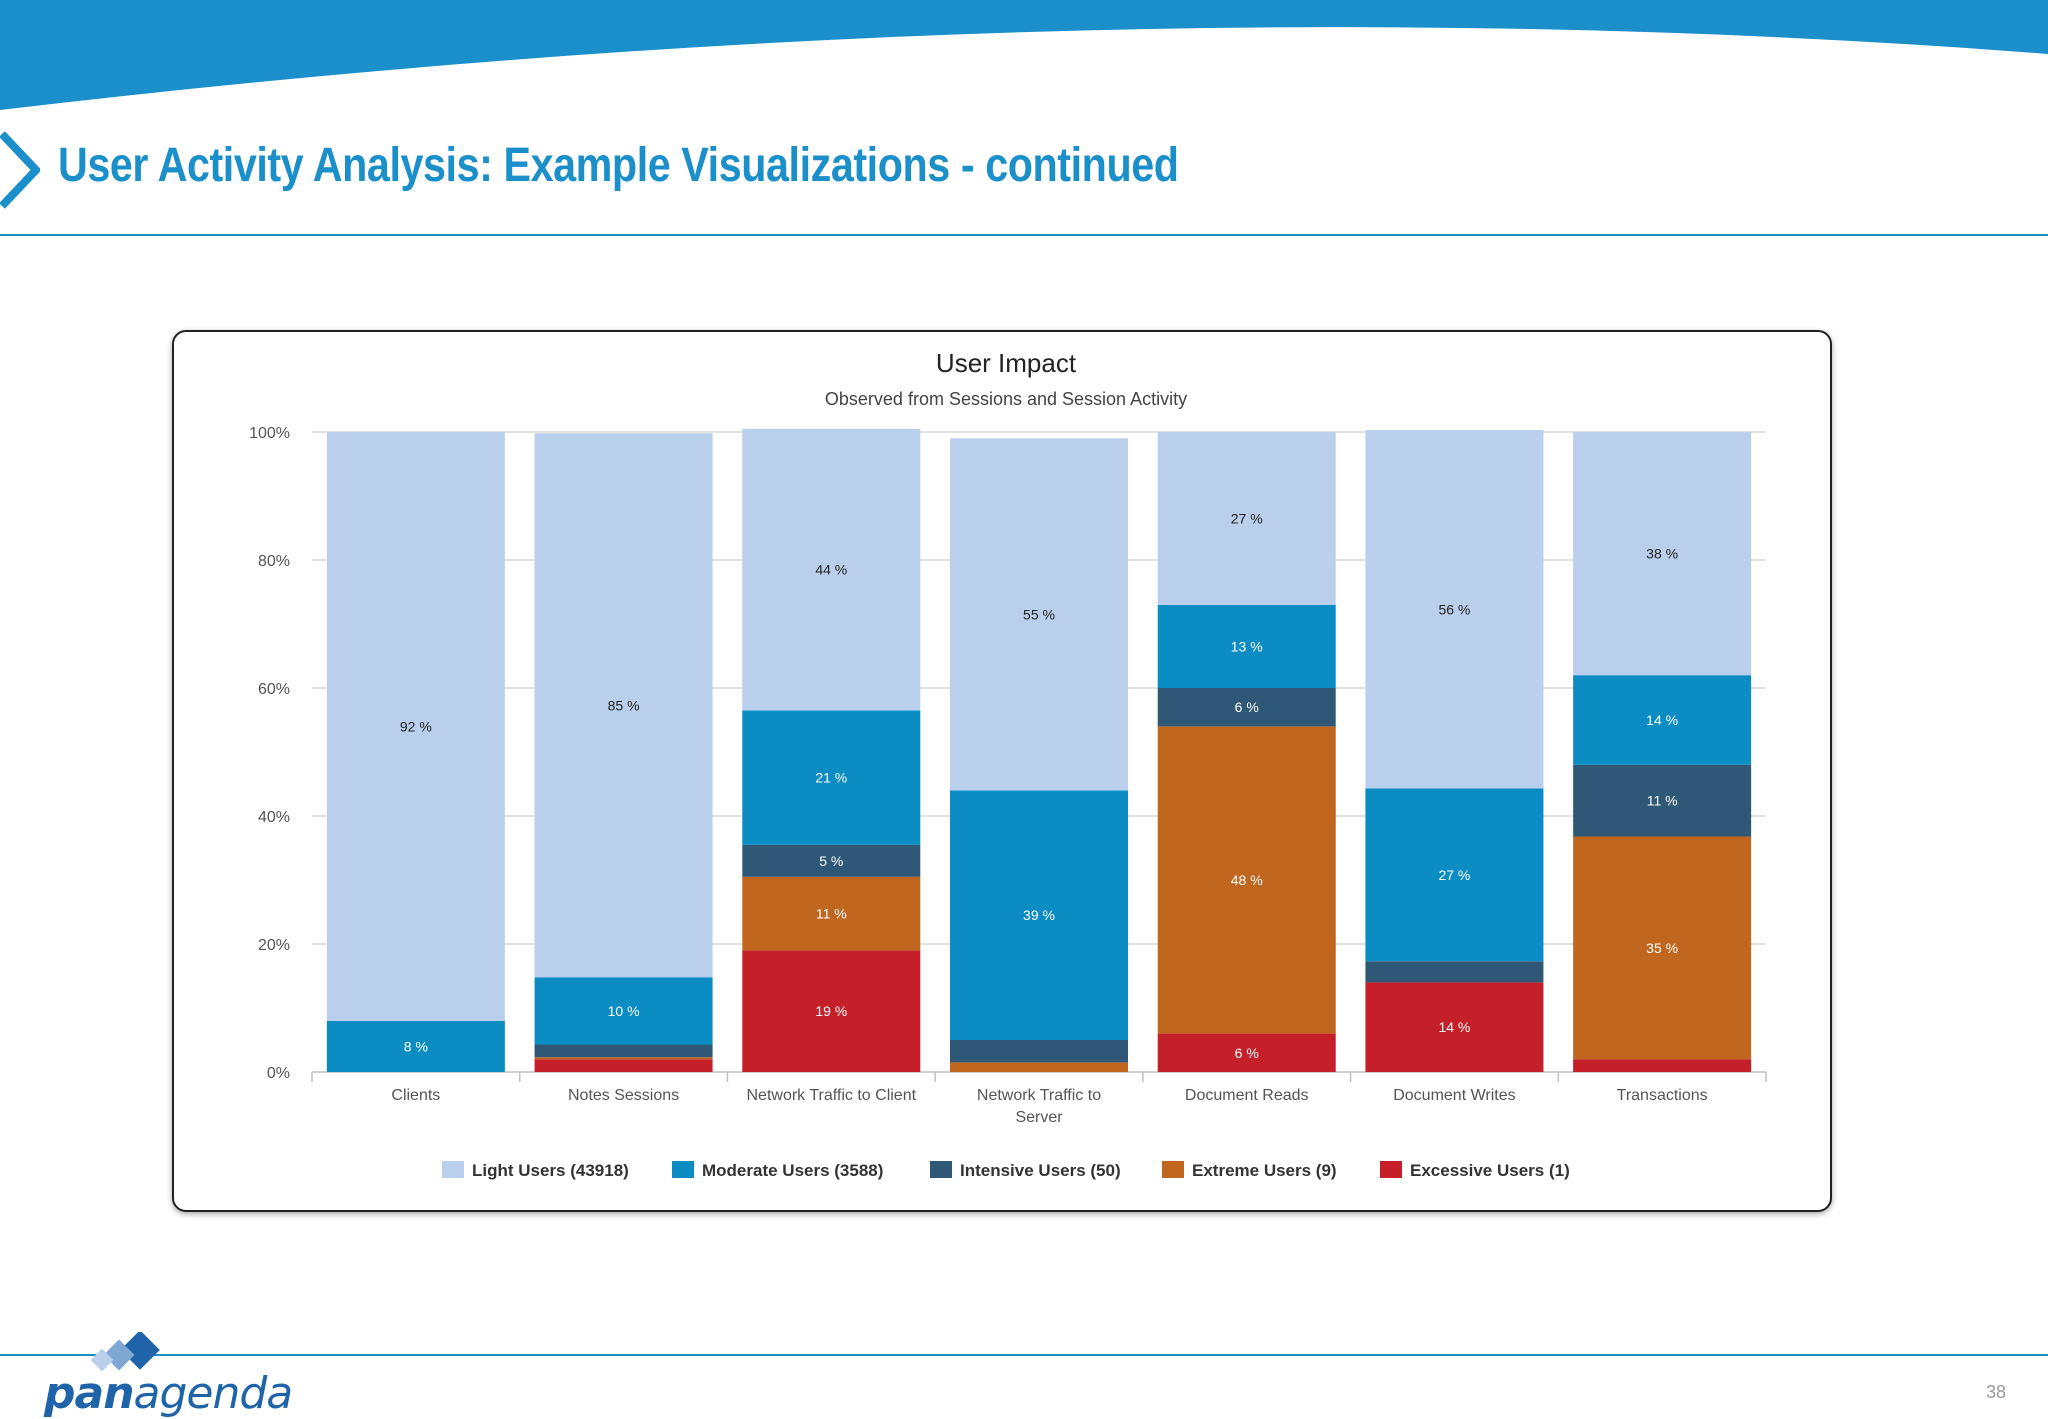  What do you see at coordinates (1039, 1117) in the screenshot?
I see `x-tick-label: Server` at bounding box center [1039, 1117].